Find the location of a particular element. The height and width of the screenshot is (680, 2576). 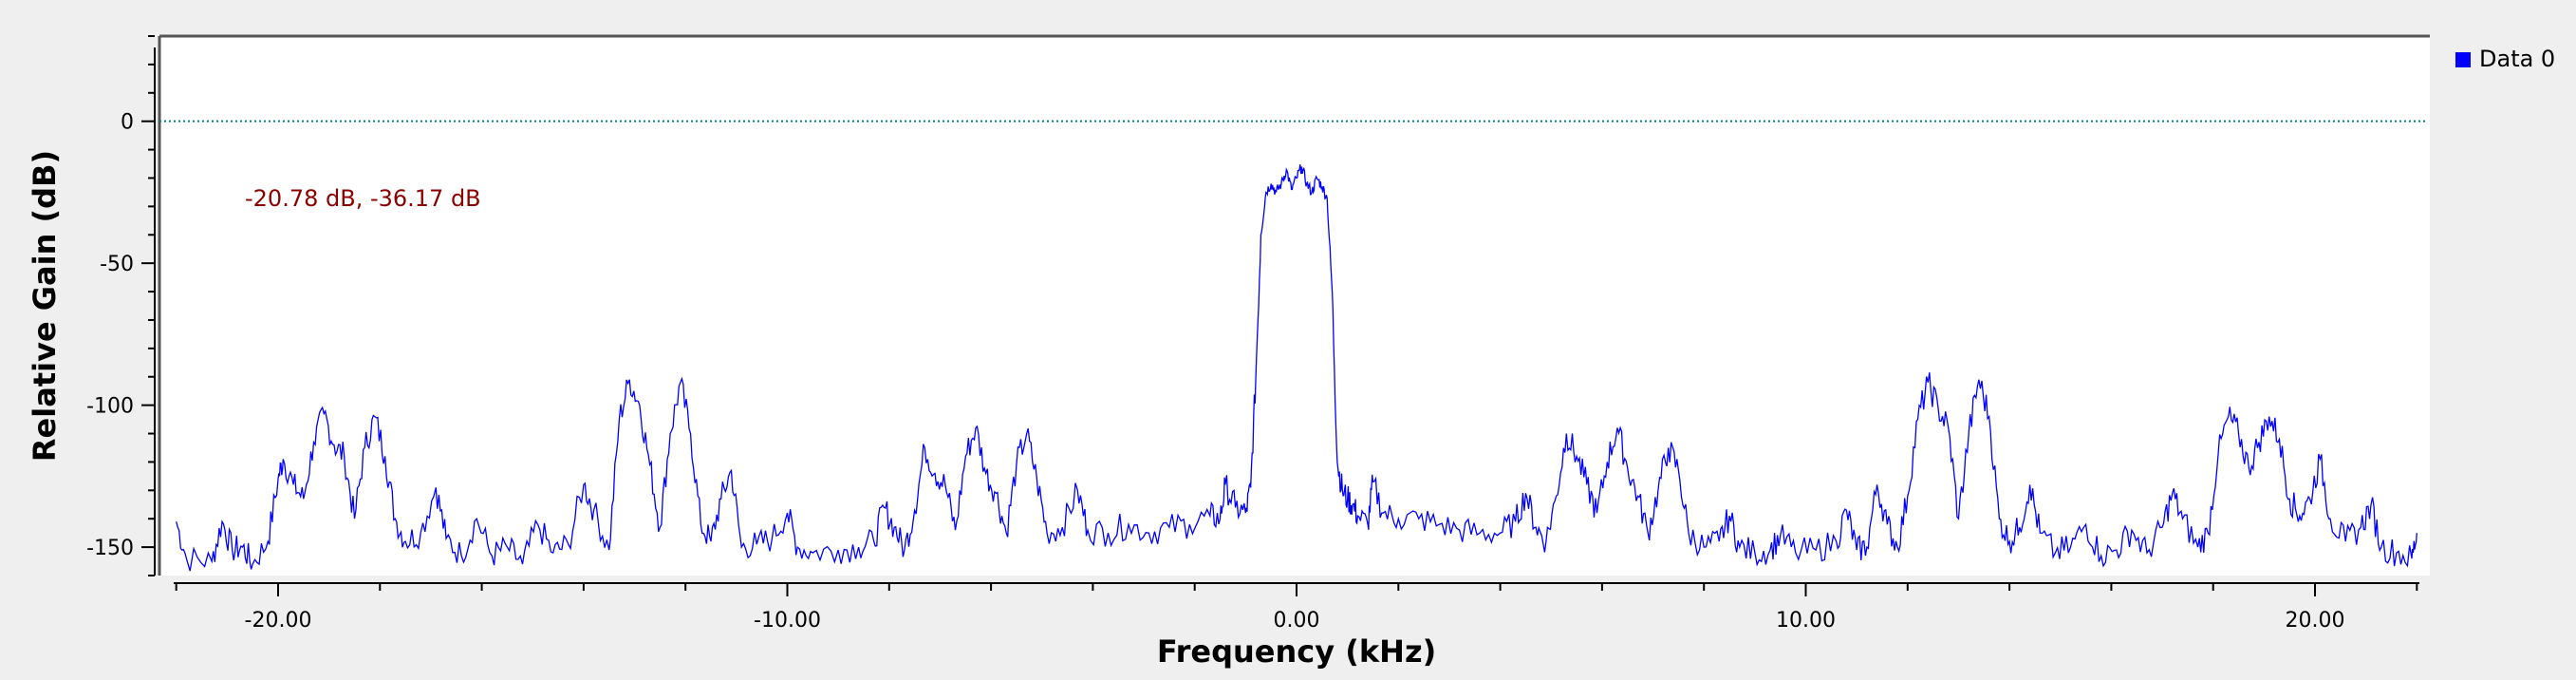

x-tick-label: 10.00 is located at coordinates (1806, 621).